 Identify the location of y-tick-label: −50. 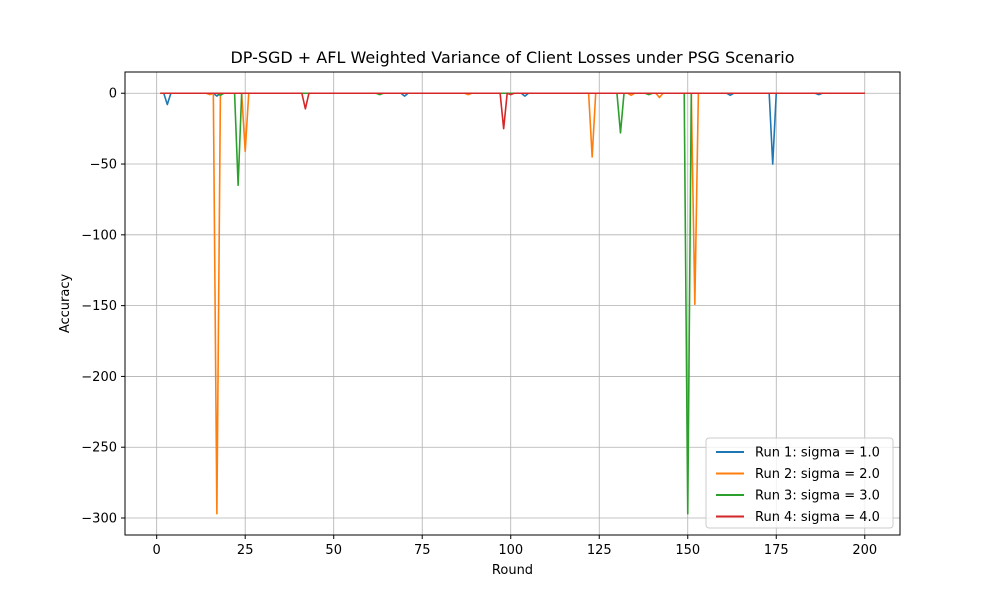
(103, 165).